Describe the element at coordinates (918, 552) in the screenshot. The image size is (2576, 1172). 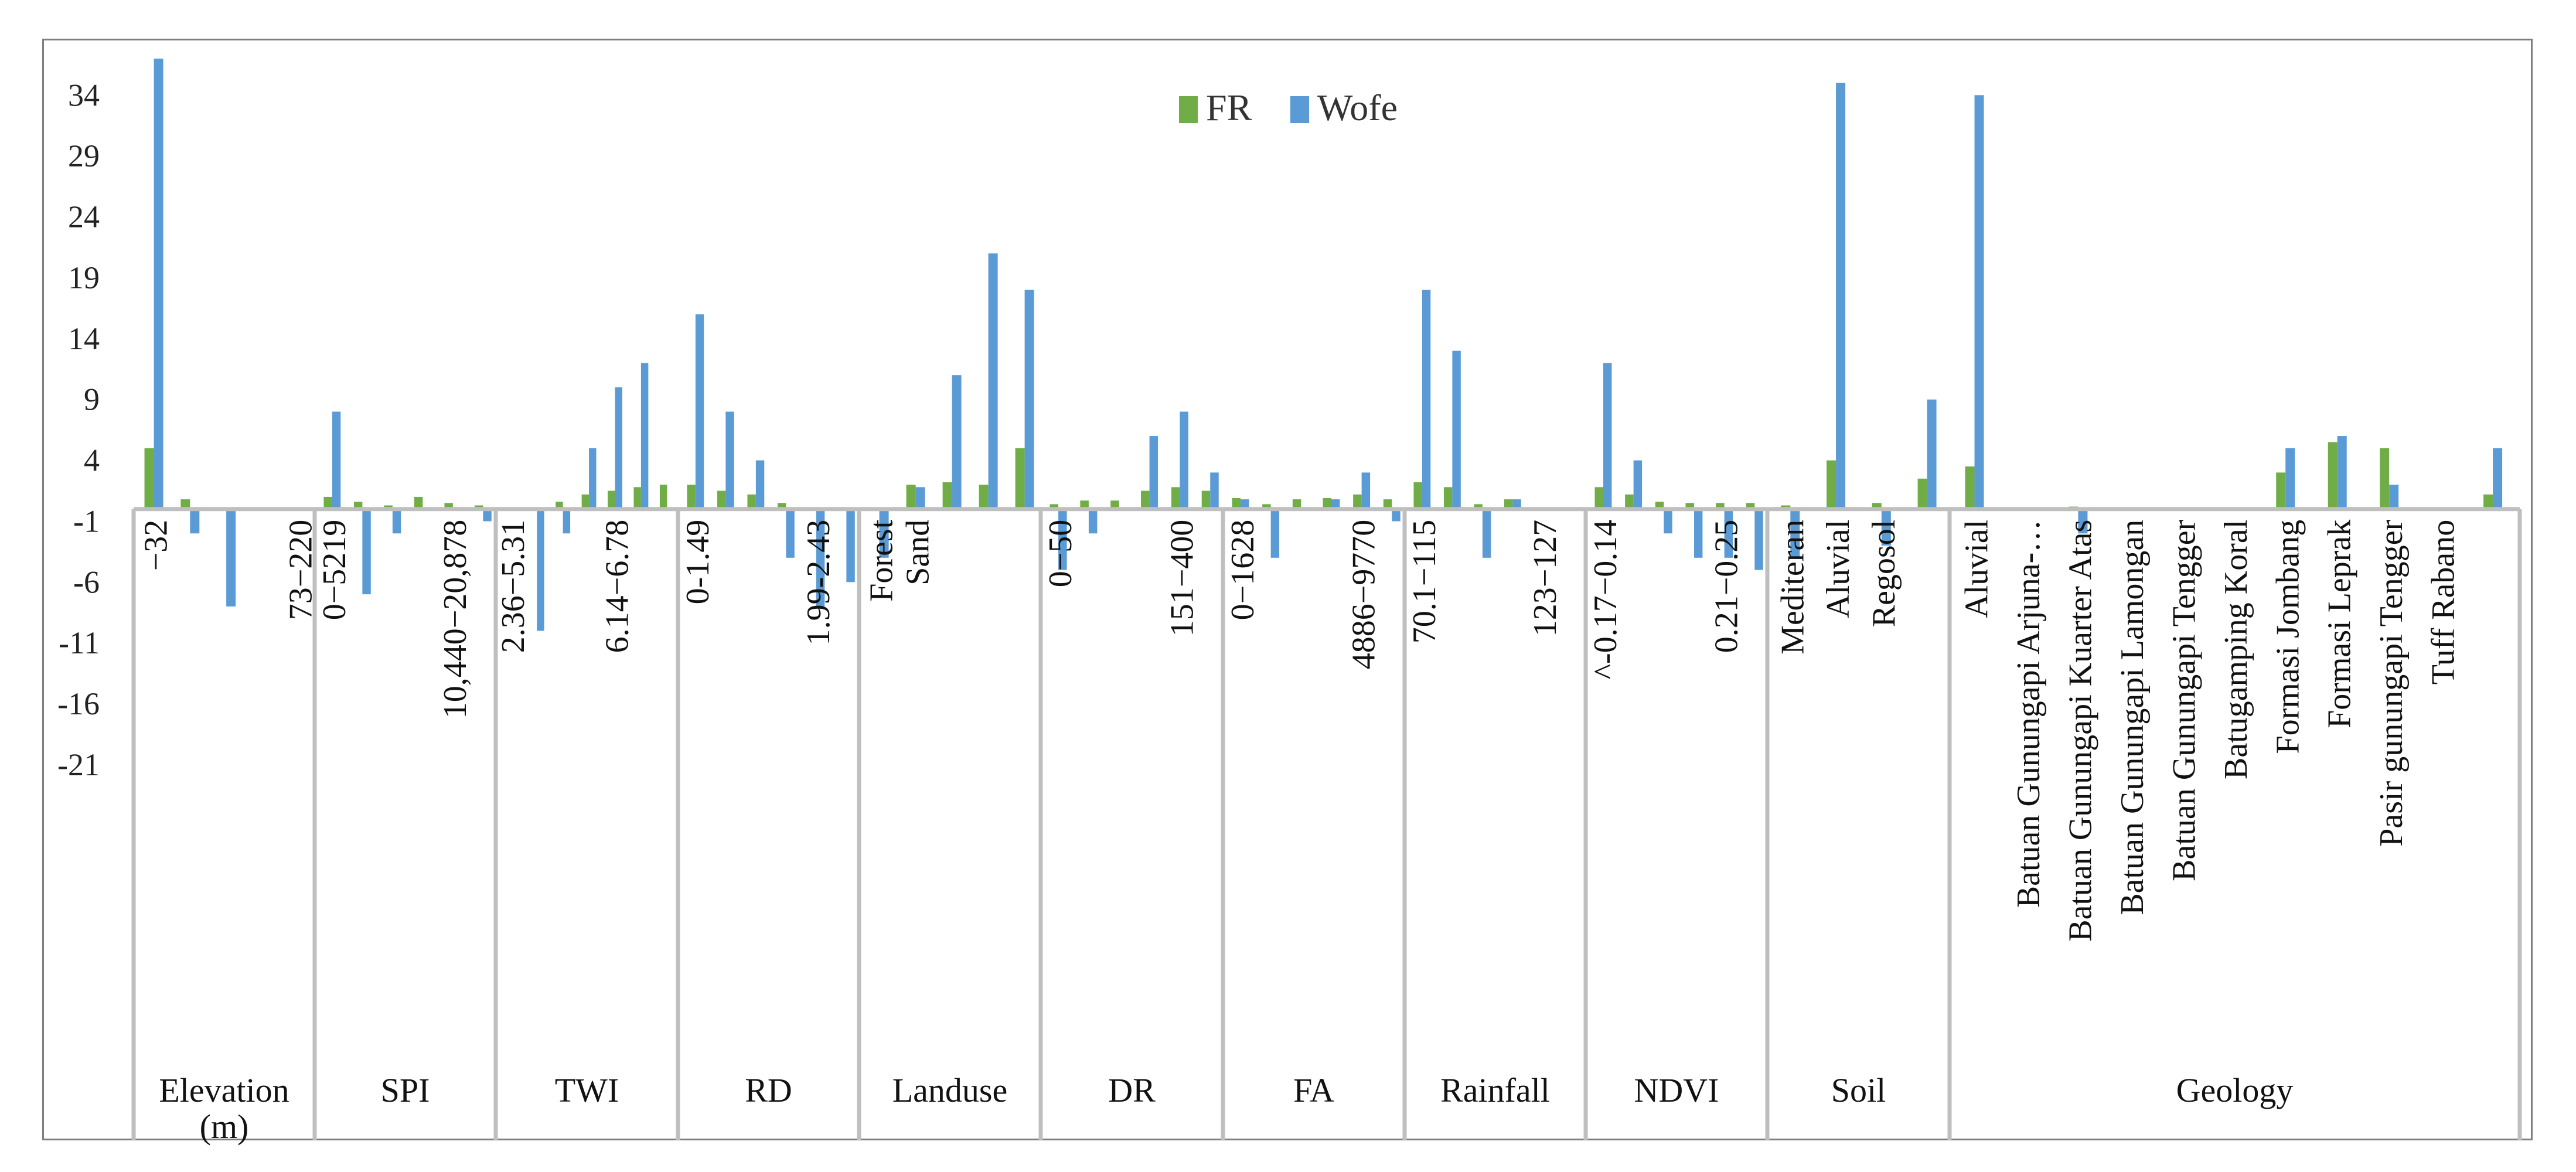
I see `category-label: Sand` at that location.